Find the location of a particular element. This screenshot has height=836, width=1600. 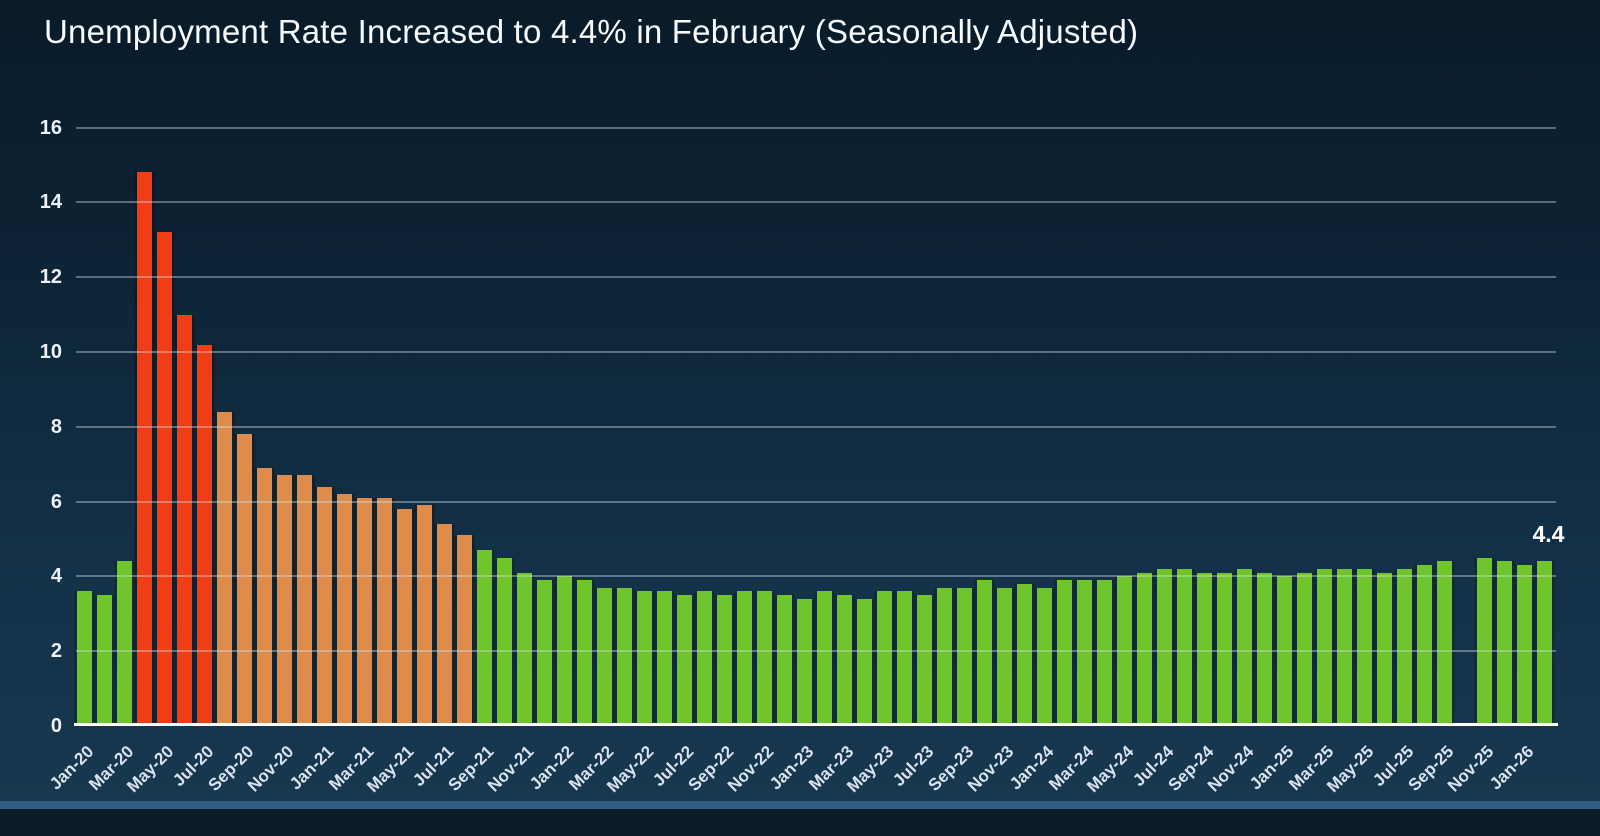

y-tick-16: 16 is located at coordinates (50, 127).